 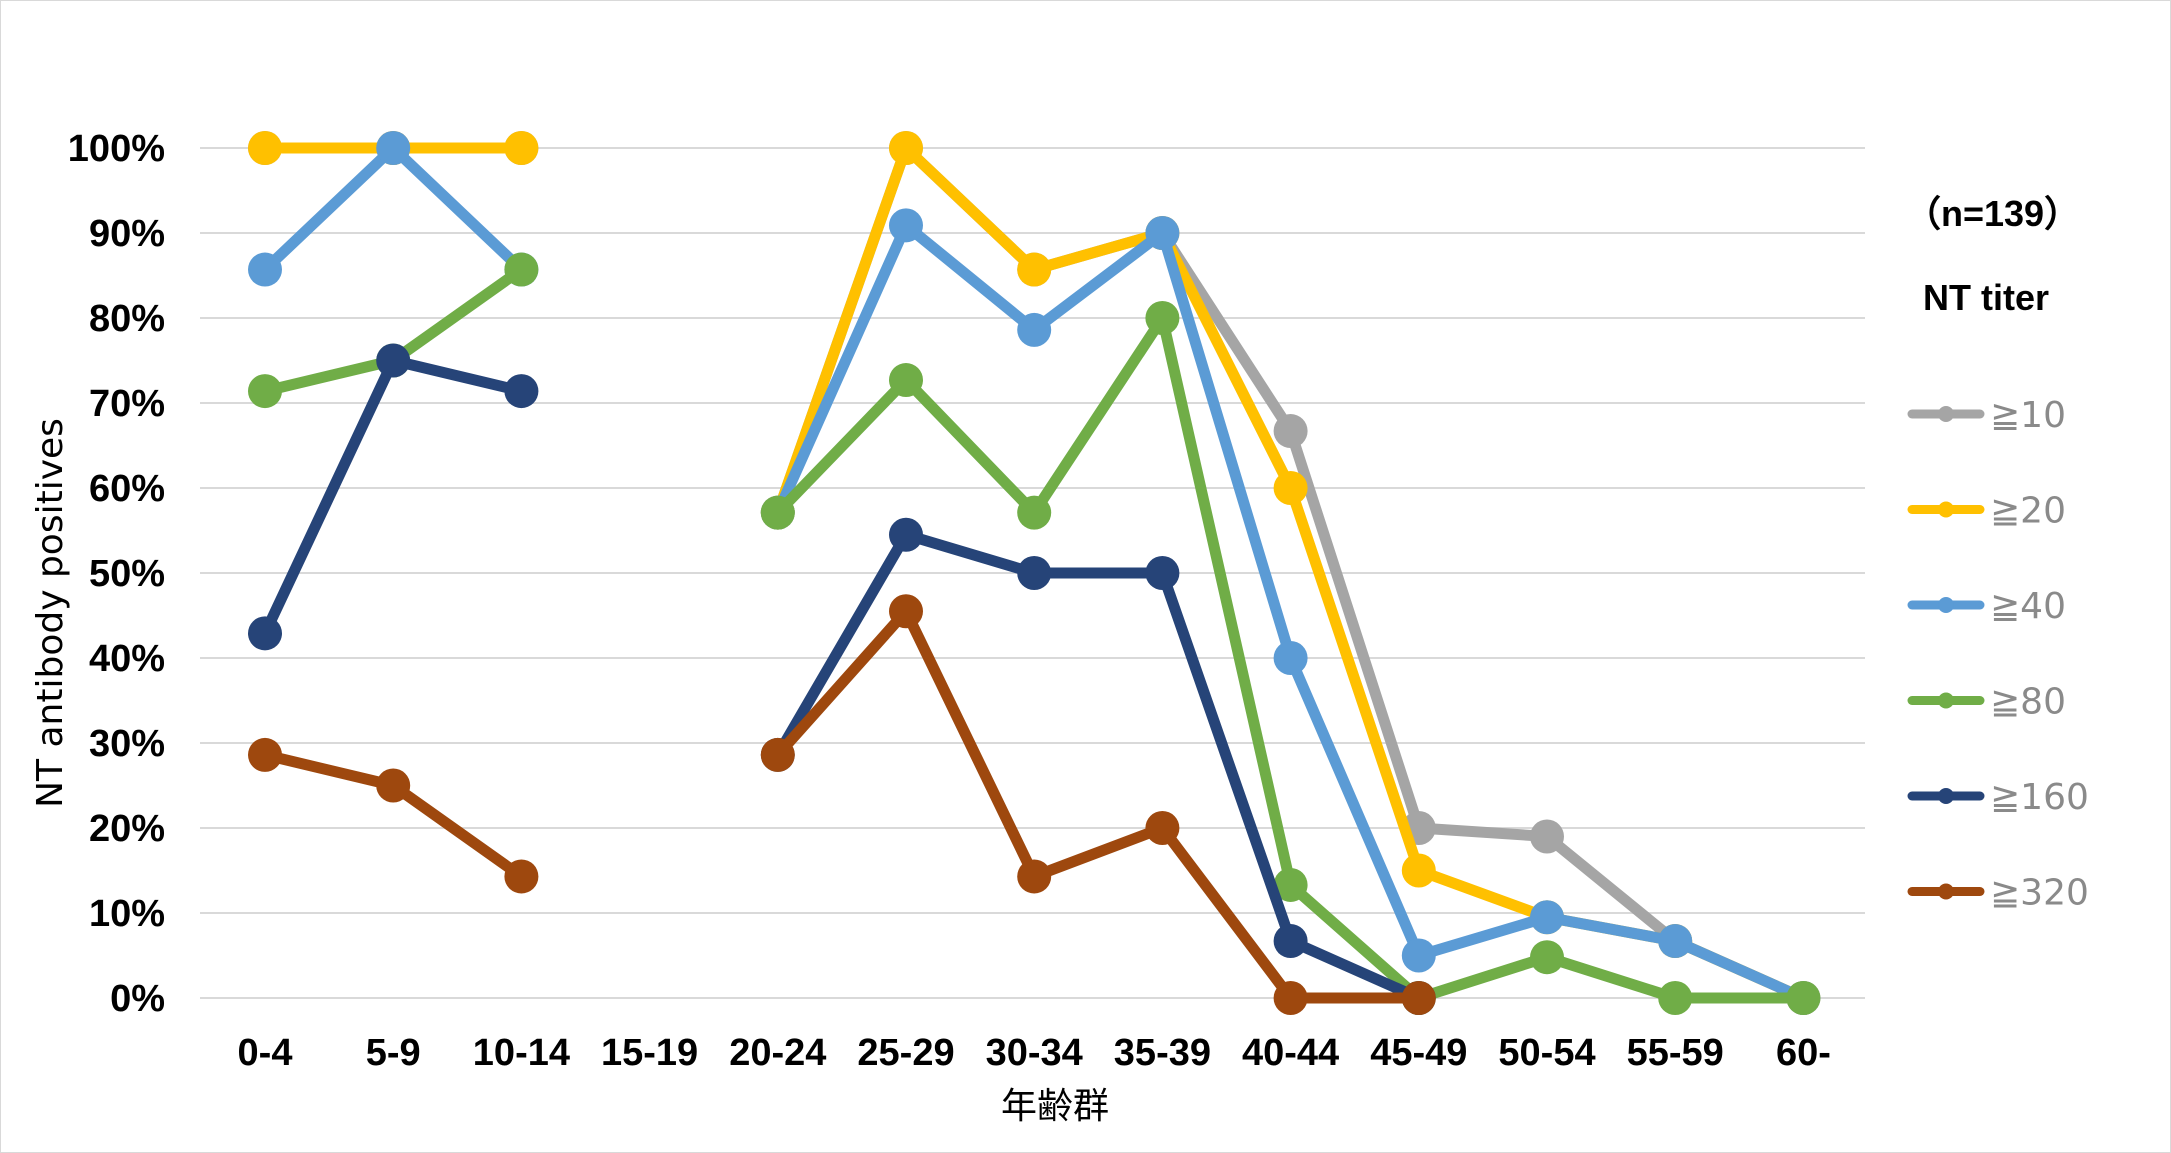 I want to click on x-tick-label: 15-19, so click(x=649, y=1053).